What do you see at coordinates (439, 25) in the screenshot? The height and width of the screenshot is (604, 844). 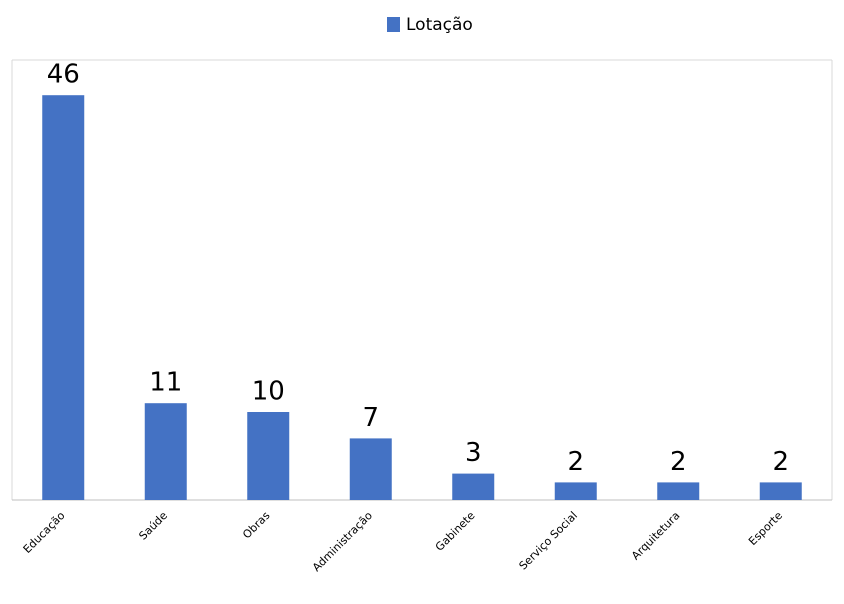 I see `legend-label: Lotação` at bounding box center [439, 25].